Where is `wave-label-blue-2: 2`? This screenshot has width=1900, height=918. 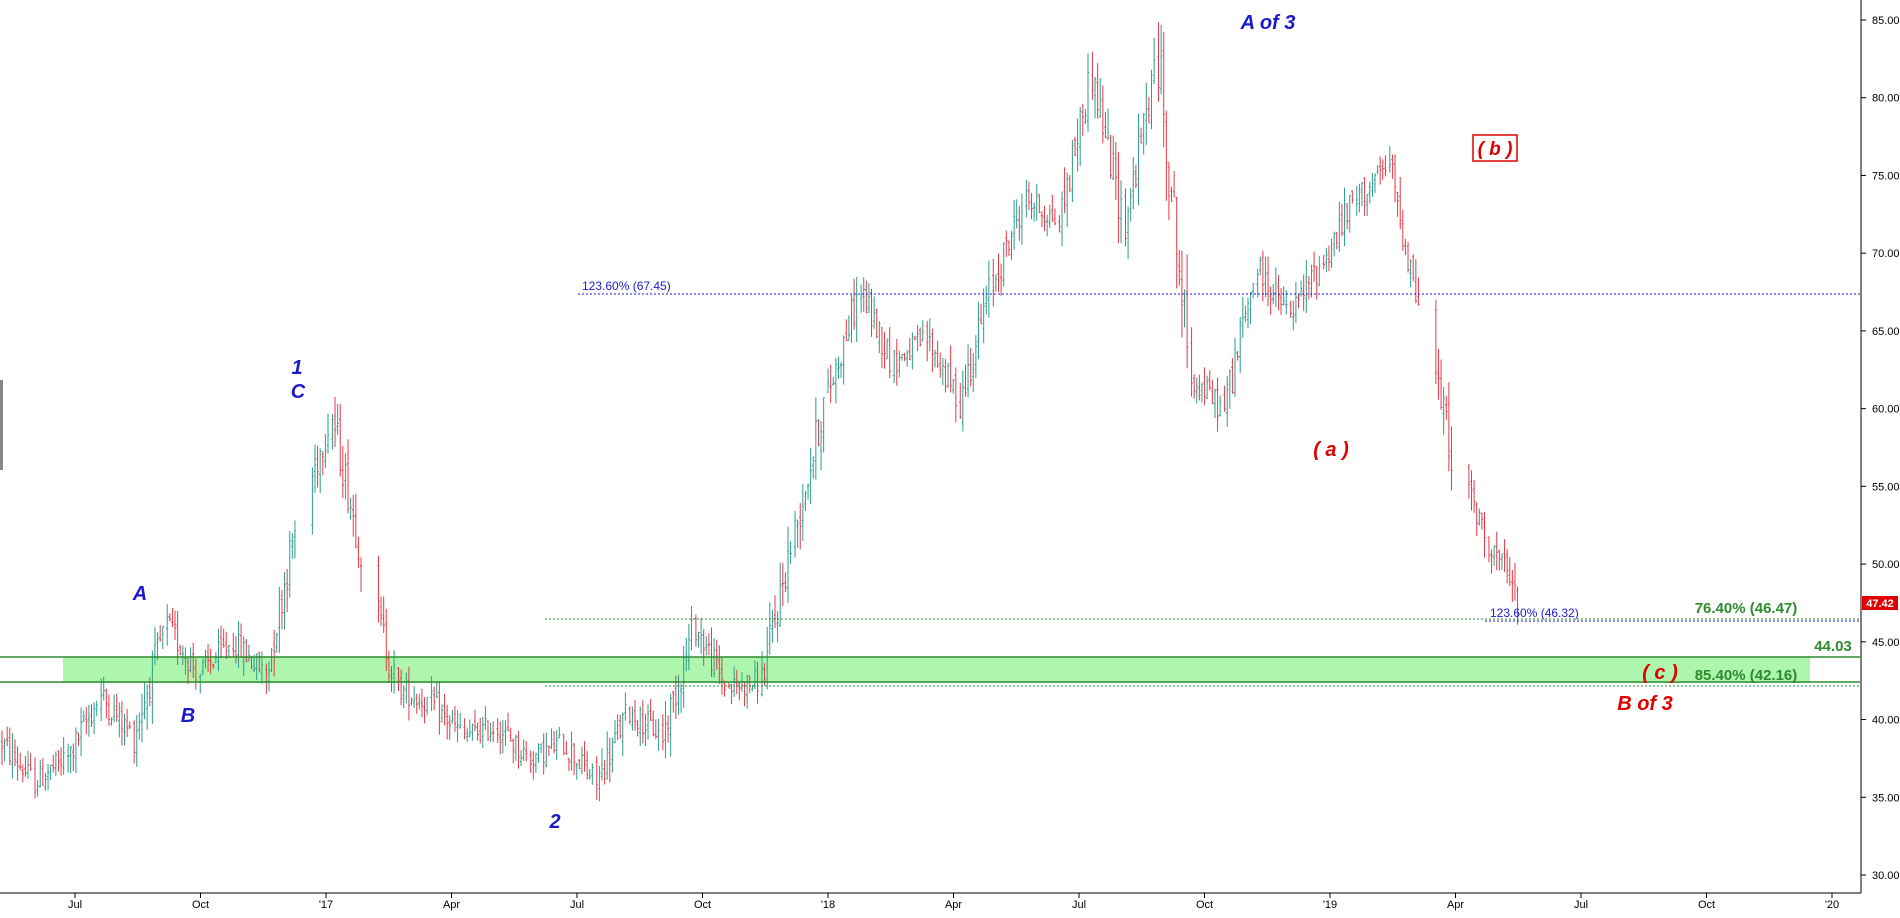 wave-label-blue-2: 2 is located at coordinates (554, 822).